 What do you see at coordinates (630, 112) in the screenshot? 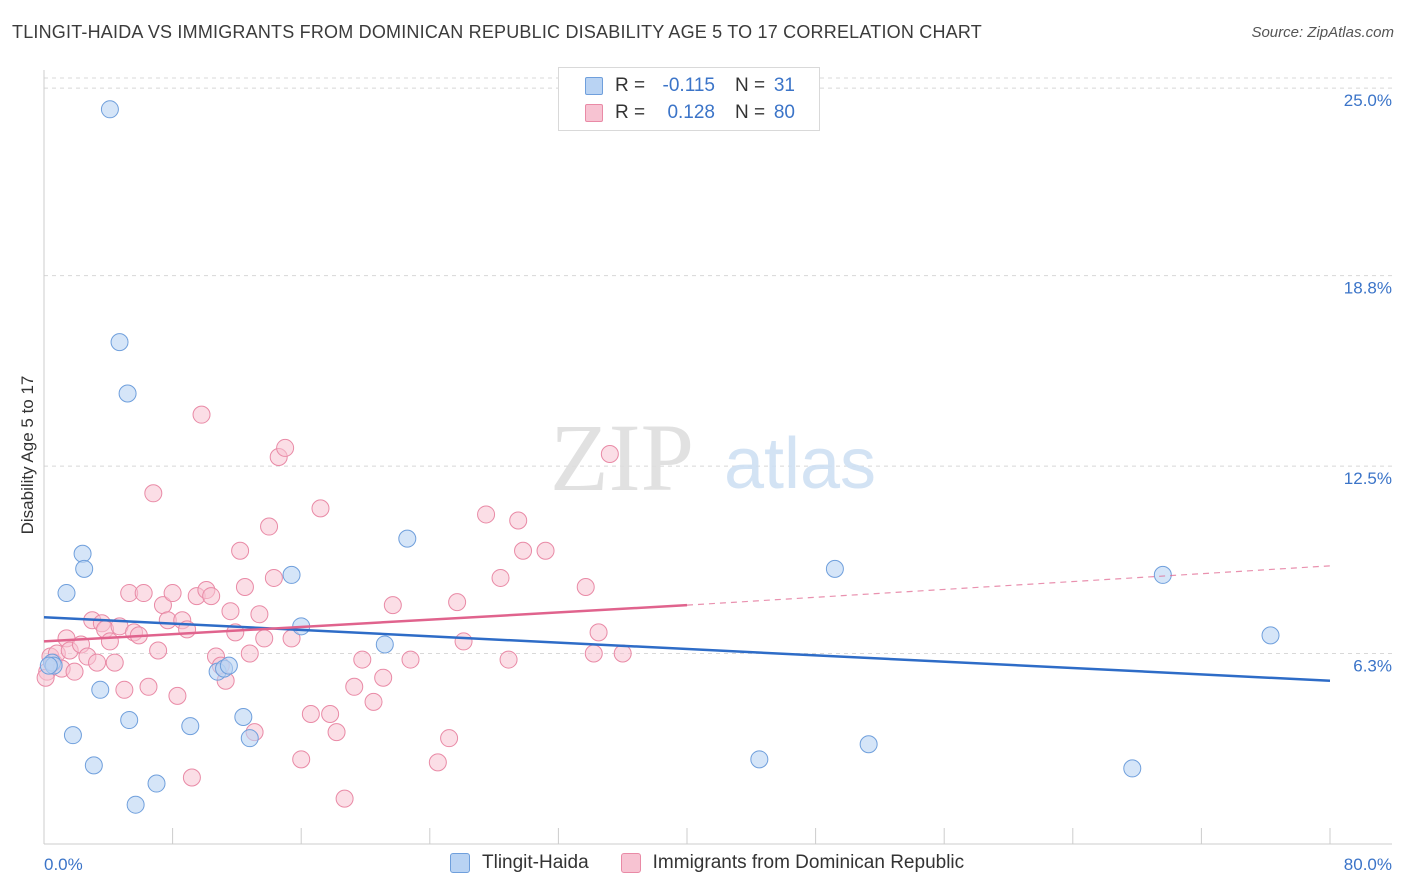
I see `r-label: R =` at bounding box center [630, 112].